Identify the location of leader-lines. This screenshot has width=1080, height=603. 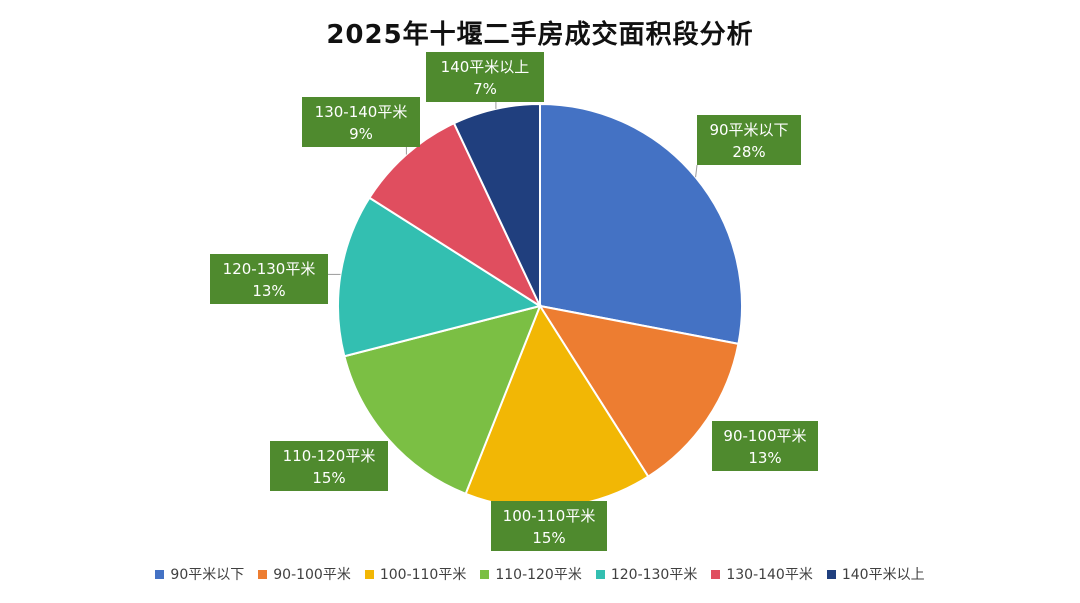
(513, 188).